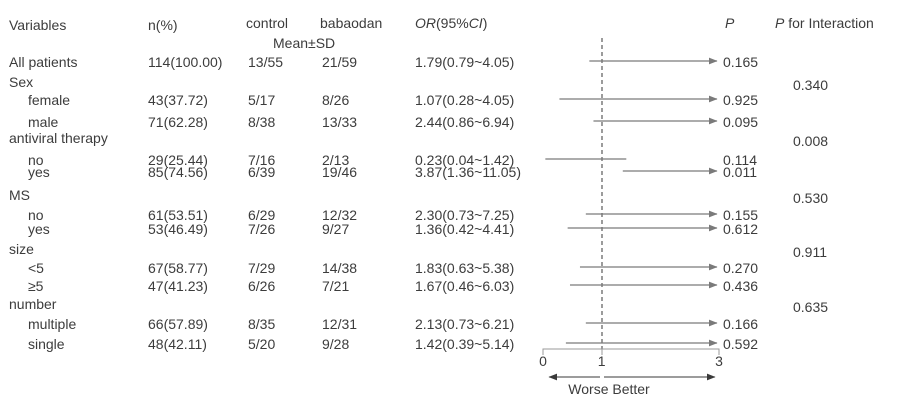 This screenshot has width=922, height=403. Describe the element at coordinates (741, 215) in the screenshot. I see `p-value: 0.155` at that location.